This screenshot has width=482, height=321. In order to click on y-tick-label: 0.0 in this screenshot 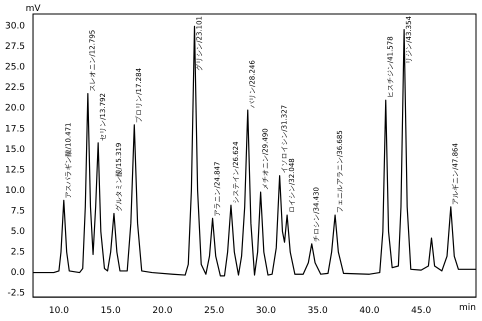, I will do `click(18, 273)`.